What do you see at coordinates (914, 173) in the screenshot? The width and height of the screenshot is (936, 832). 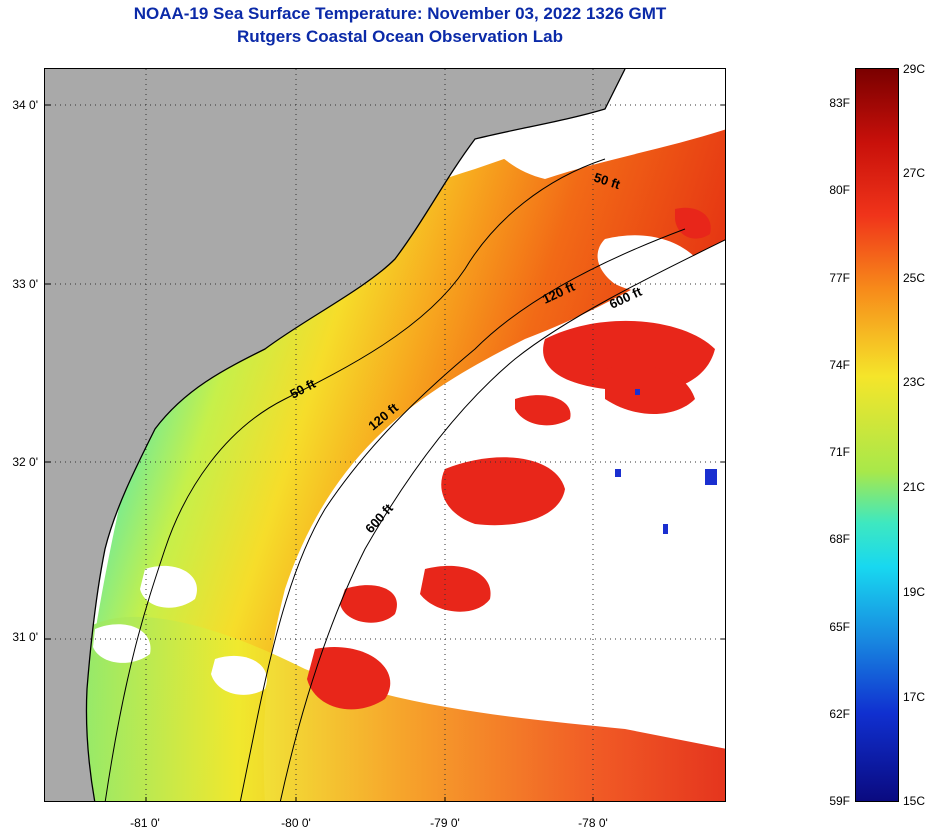 I see `colorbar-c-27: 27C` at bounding box center [914, 173].